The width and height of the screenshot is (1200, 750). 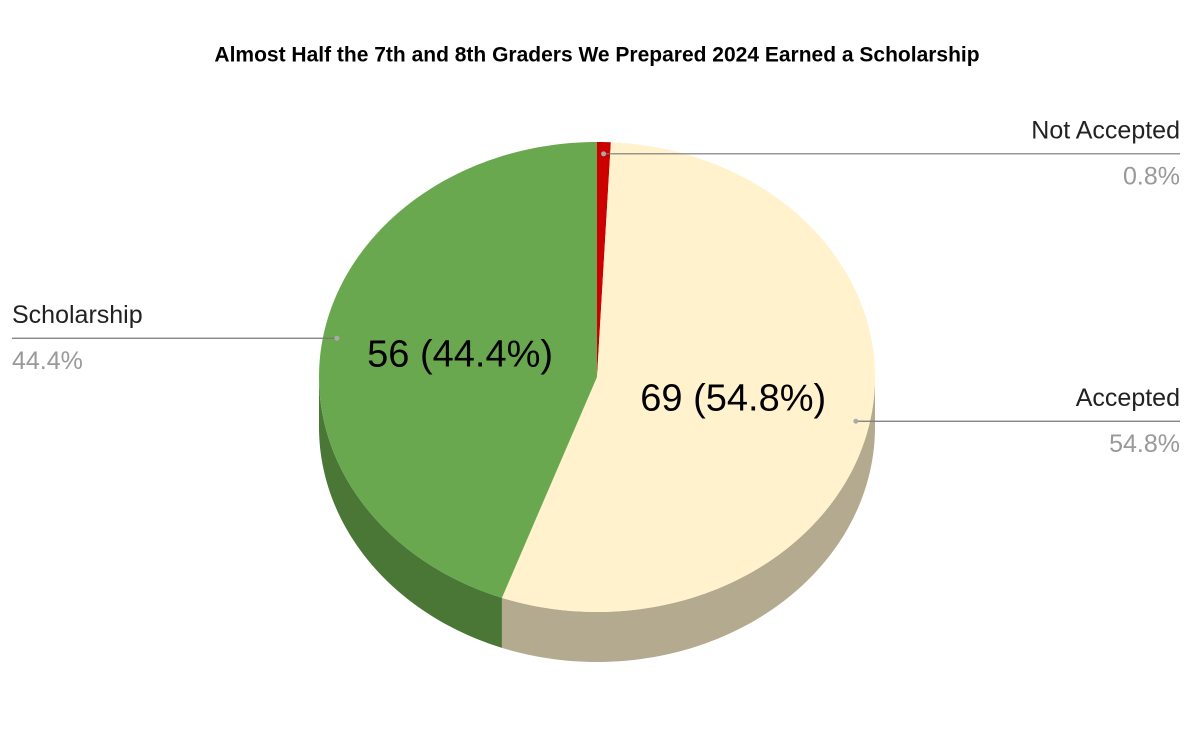 What do you see at coordinates (1151, 176) in the screenshot?
I see `slice-percent: 0.8%` at bounding box center [1151, 176].